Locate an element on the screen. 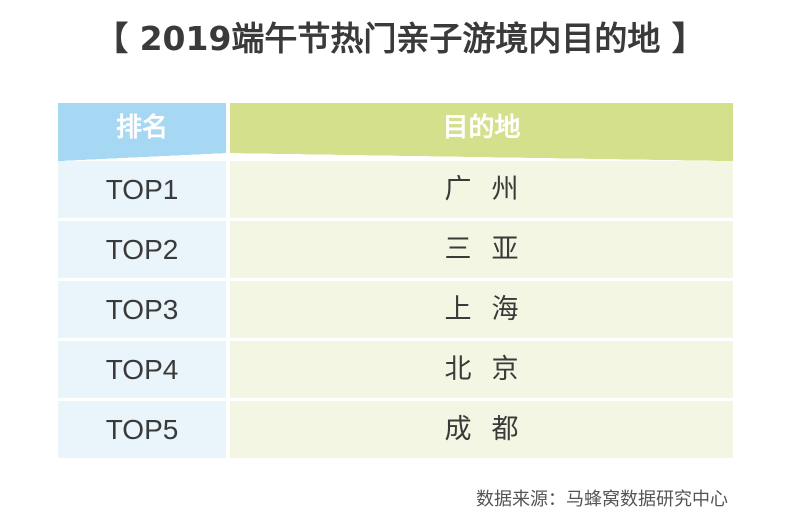 This screenshot has width=800, height=525. table-row: TOP3 上海 is located at coordinates (395, 309).